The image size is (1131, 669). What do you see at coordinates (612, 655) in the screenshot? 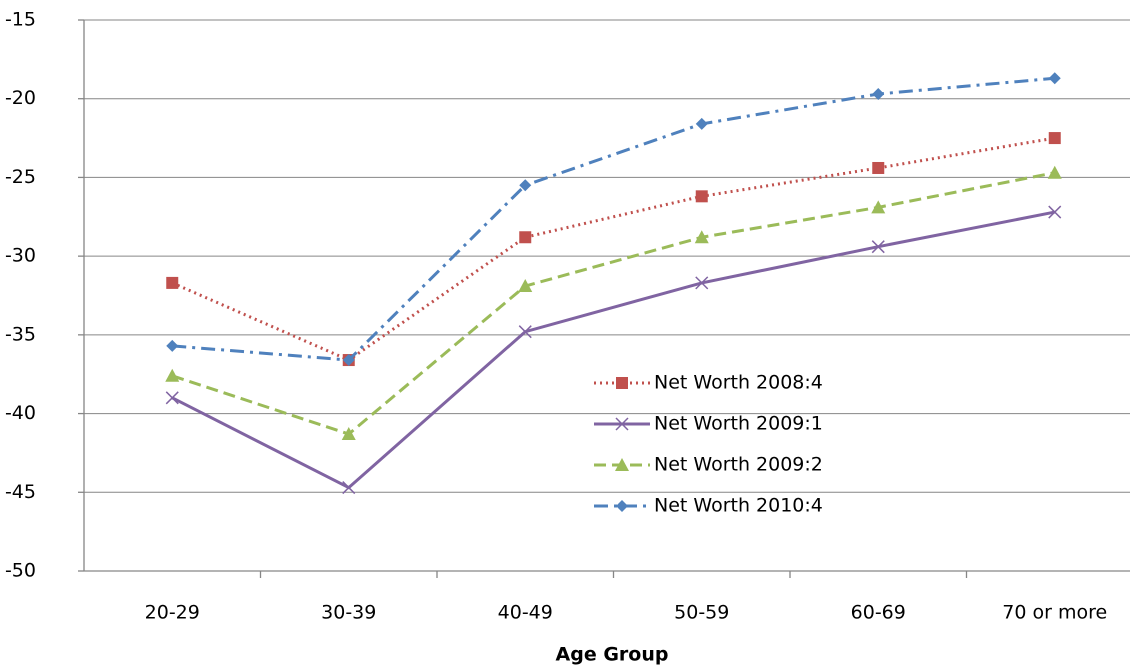
I see `x-axis-title: Age Group` at bounding box center [612, 655].